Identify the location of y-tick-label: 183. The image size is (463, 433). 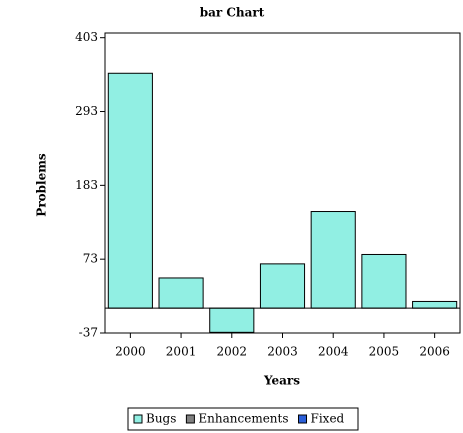
(86, 185).